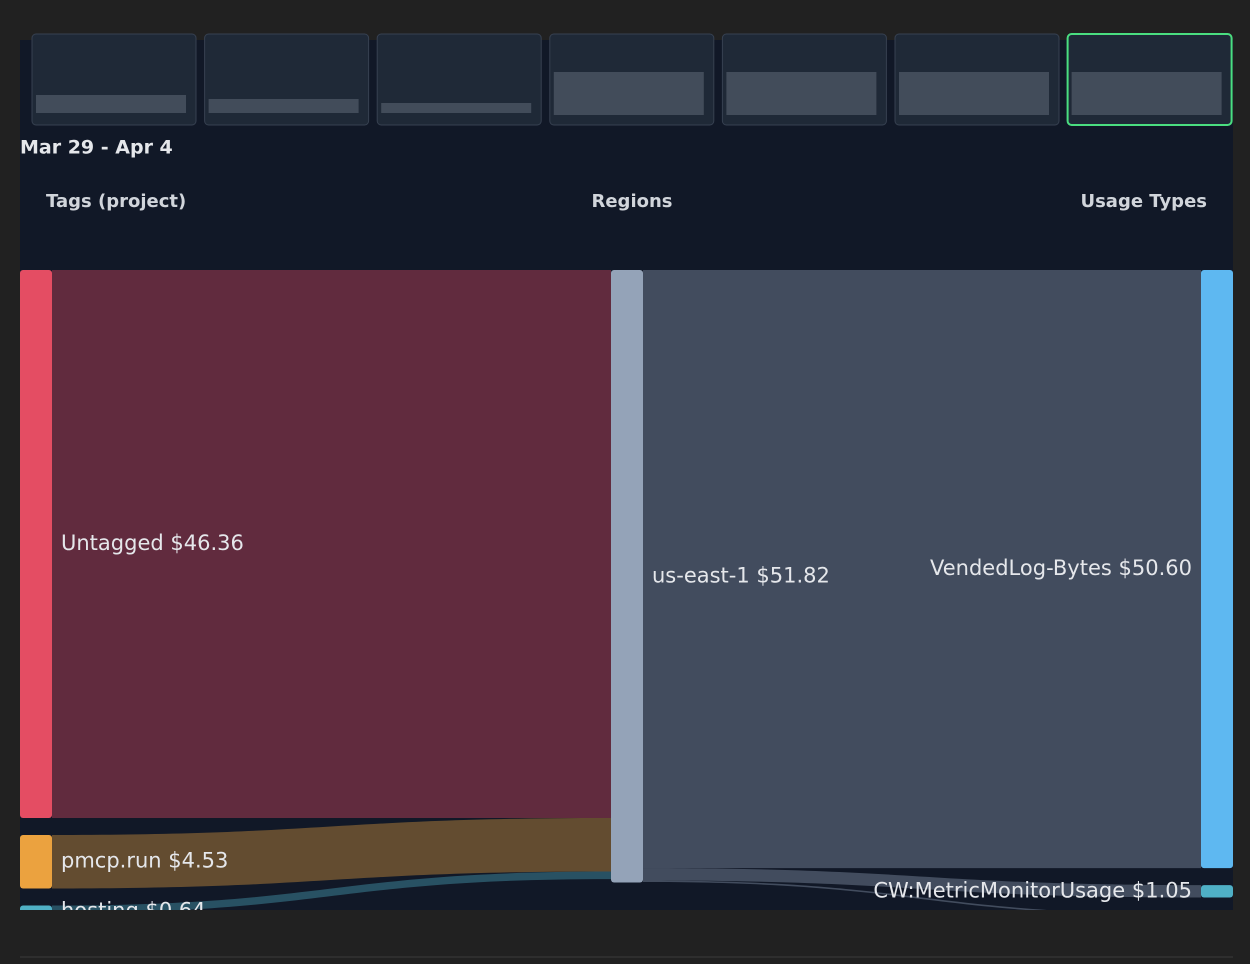 The height and width of the screenshot is (964, 1250). Describe the element at coordinates (459, 79) in the screenshot. I see `thumbnail` at that location.